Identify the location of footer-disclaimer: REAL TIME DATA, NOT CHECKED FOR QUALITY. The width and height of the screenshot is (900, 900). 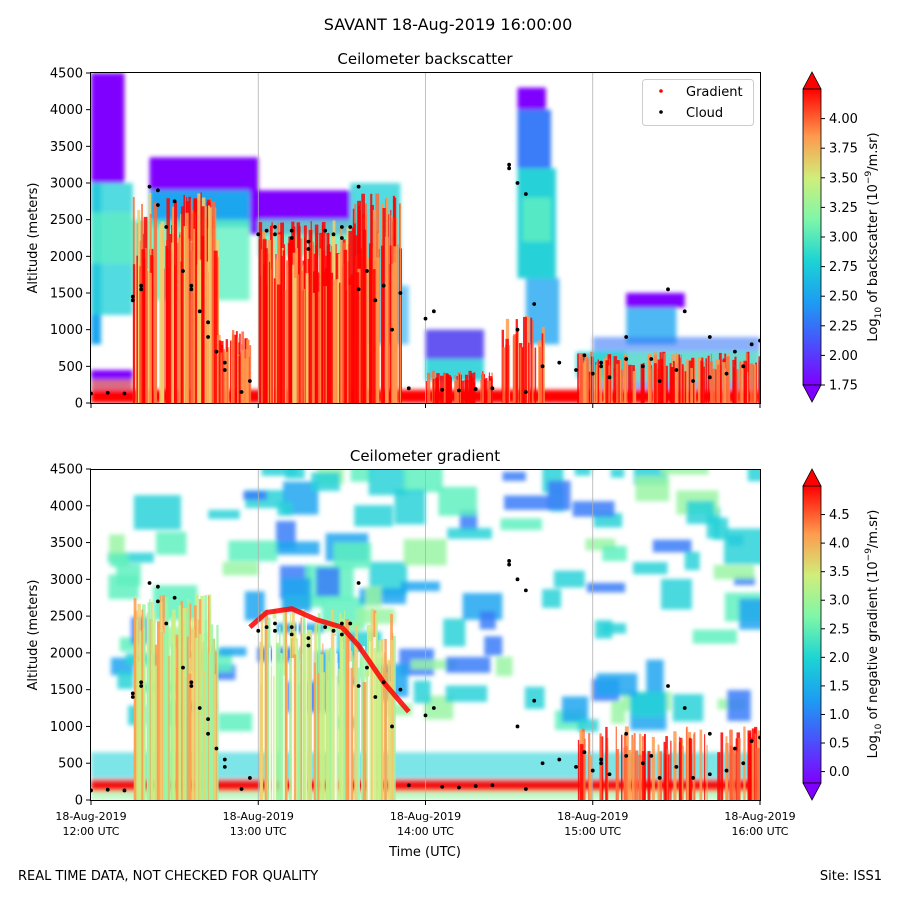
(168, 876).